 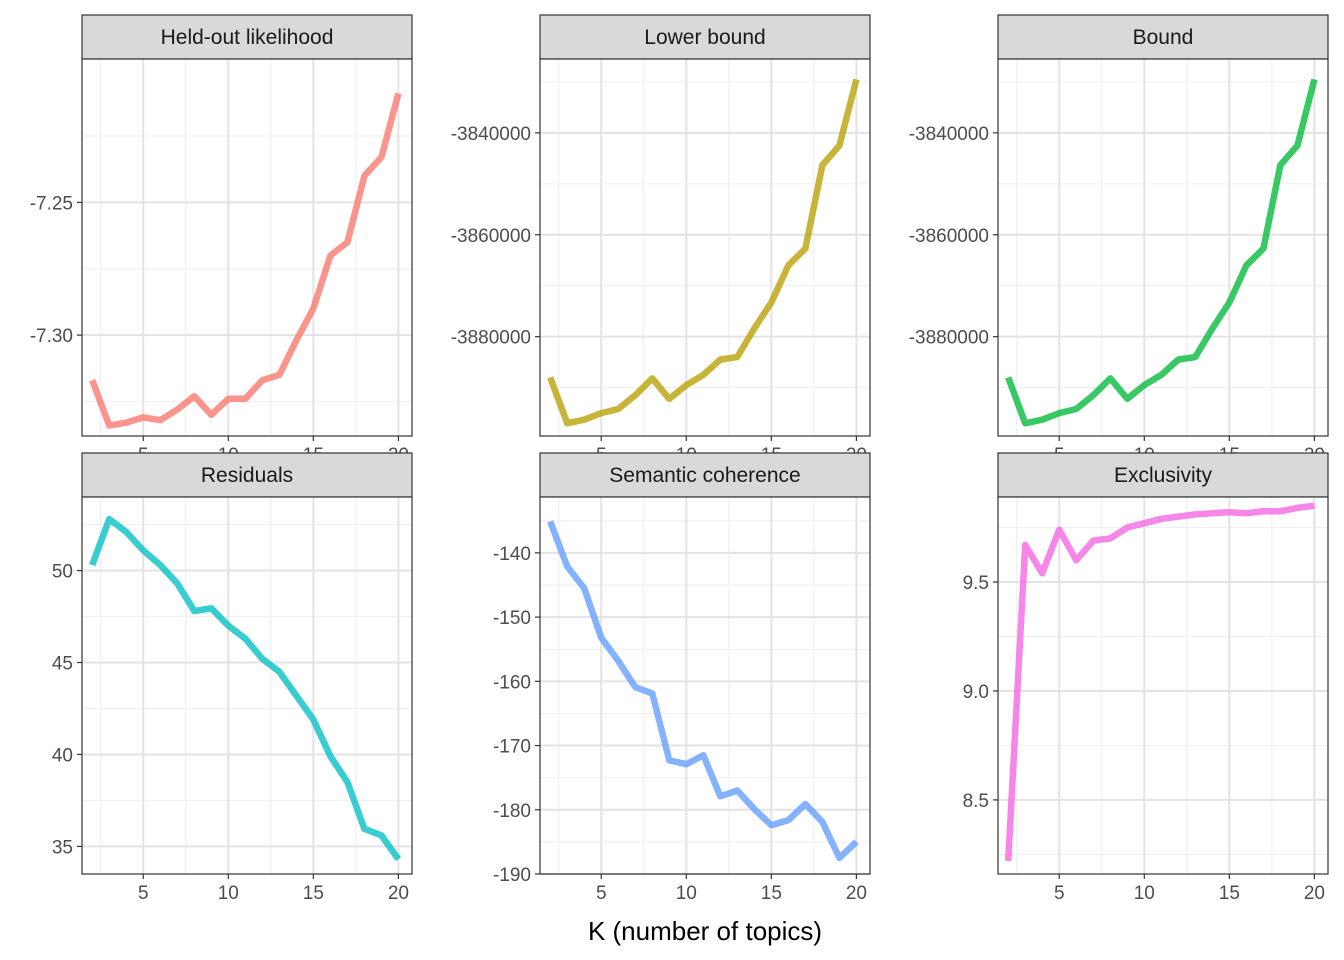 What do you see at coordinates (705, 931) in the screenshot?
I see `x-axis-title: K (number of topics)` at bounding box center [705, 931].